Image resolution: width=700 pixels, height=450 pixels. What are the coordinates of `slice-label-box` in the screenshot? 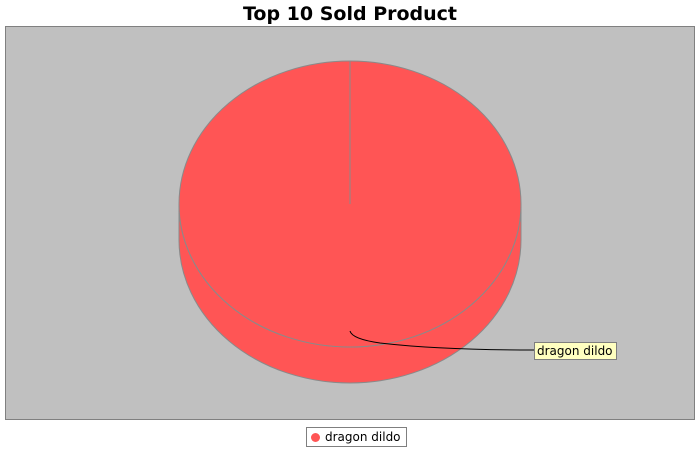 It's located at (575, 351).